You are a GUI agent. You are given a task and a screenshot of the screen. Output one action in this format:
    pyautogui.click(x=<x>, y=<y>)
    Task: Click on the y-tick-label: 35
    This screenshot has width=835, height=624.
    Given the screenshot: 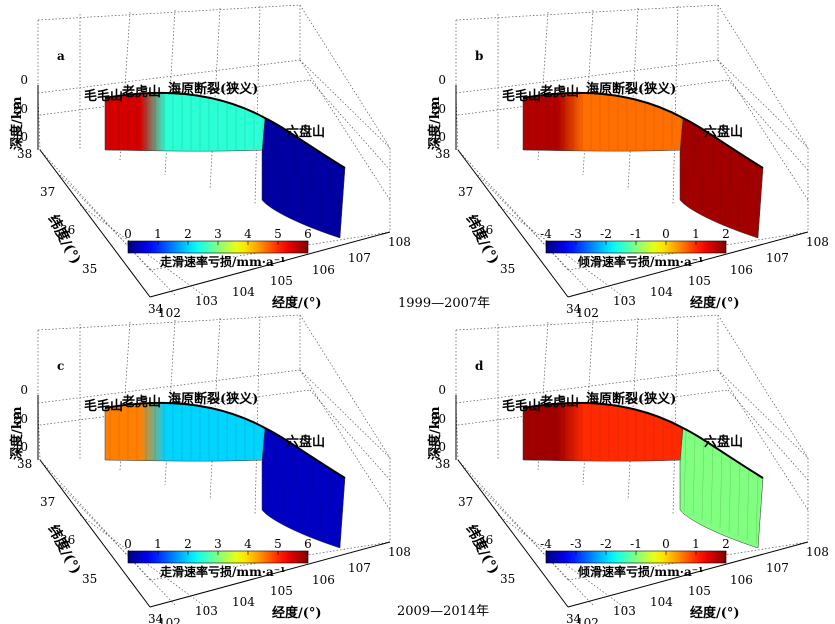 What is the action you would take?
    pyautogui.click(x=507, y=269)
    